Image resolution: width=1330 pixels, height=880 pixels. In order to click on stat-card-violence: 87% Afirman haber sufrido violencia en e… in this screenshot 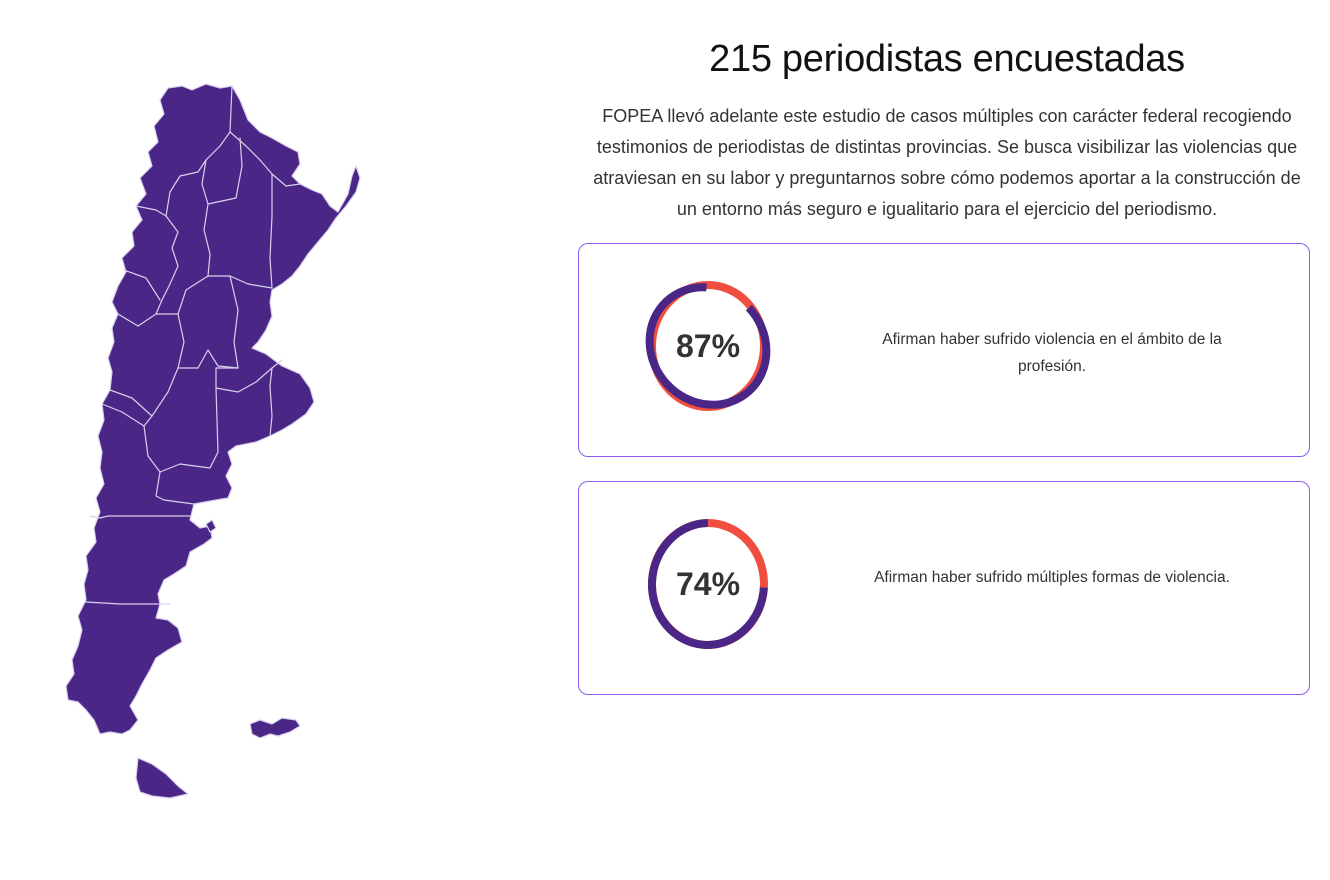, I will do `click(944, 350)`.